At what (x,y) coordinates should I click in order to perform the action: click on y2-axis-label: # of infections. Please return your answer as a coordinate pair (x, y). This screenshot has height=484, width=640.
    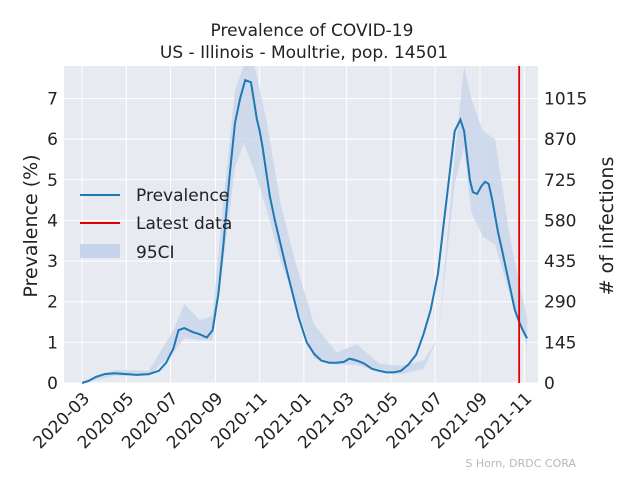
    Looking at the image, I should click on (607, 226).